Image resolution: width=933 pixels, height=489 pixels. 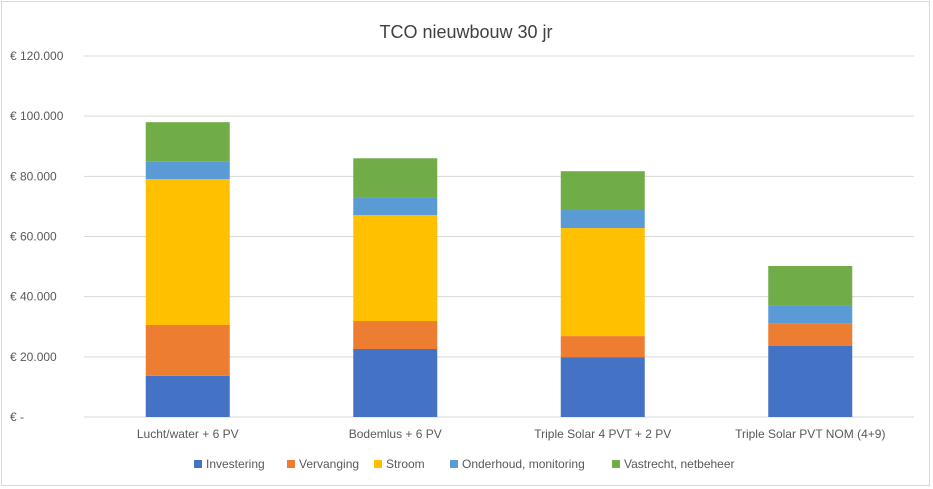 What do you see at coordinates (810, 434) in the screenshot?
I see `x-tick-label: Triple Solar PVT NOM (4+9)` at bounding box center [810, 434].